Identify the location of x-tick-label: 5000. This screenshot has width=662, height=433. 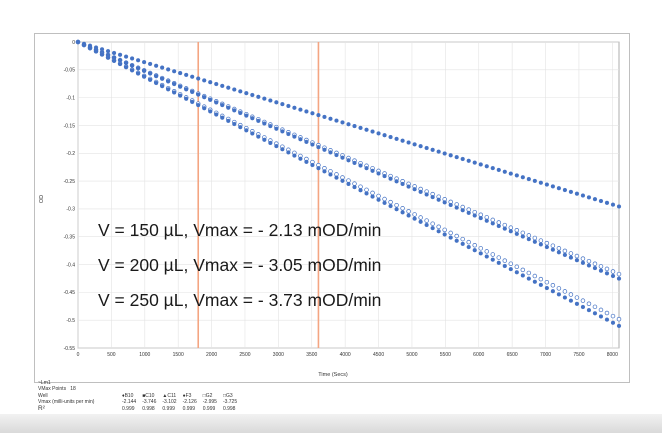
(411, 355).